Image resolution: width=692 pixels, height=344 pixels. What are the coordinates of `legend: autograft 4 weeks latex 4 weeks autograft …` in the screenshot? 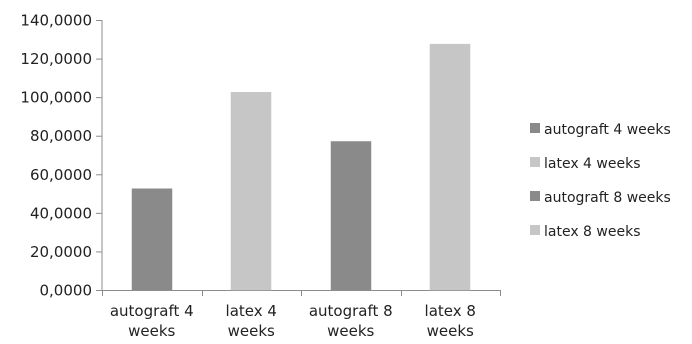 It's located at (600, 181).